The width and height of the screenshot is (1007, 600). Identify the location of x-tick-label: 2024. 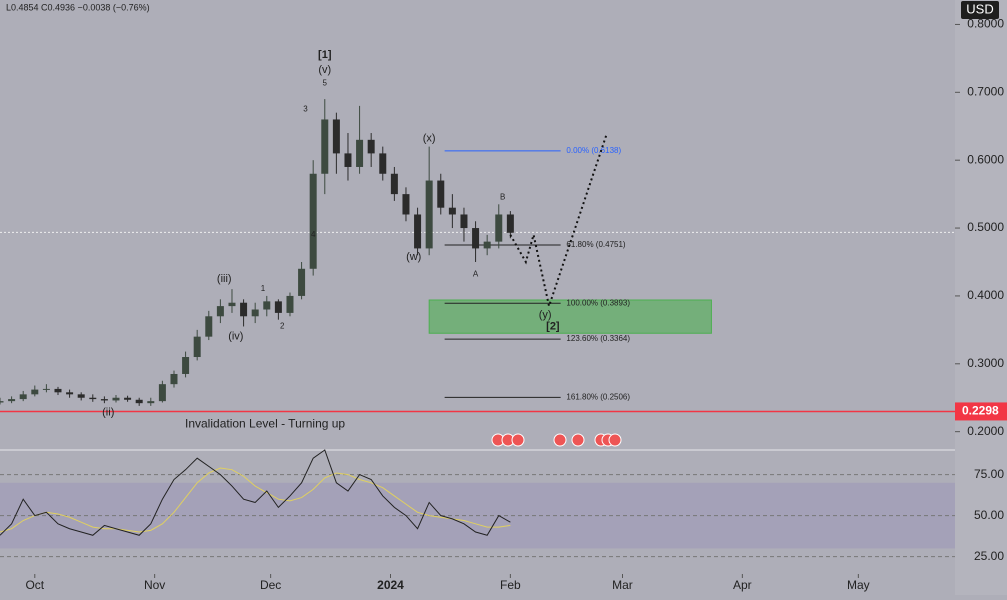
(390, 585).